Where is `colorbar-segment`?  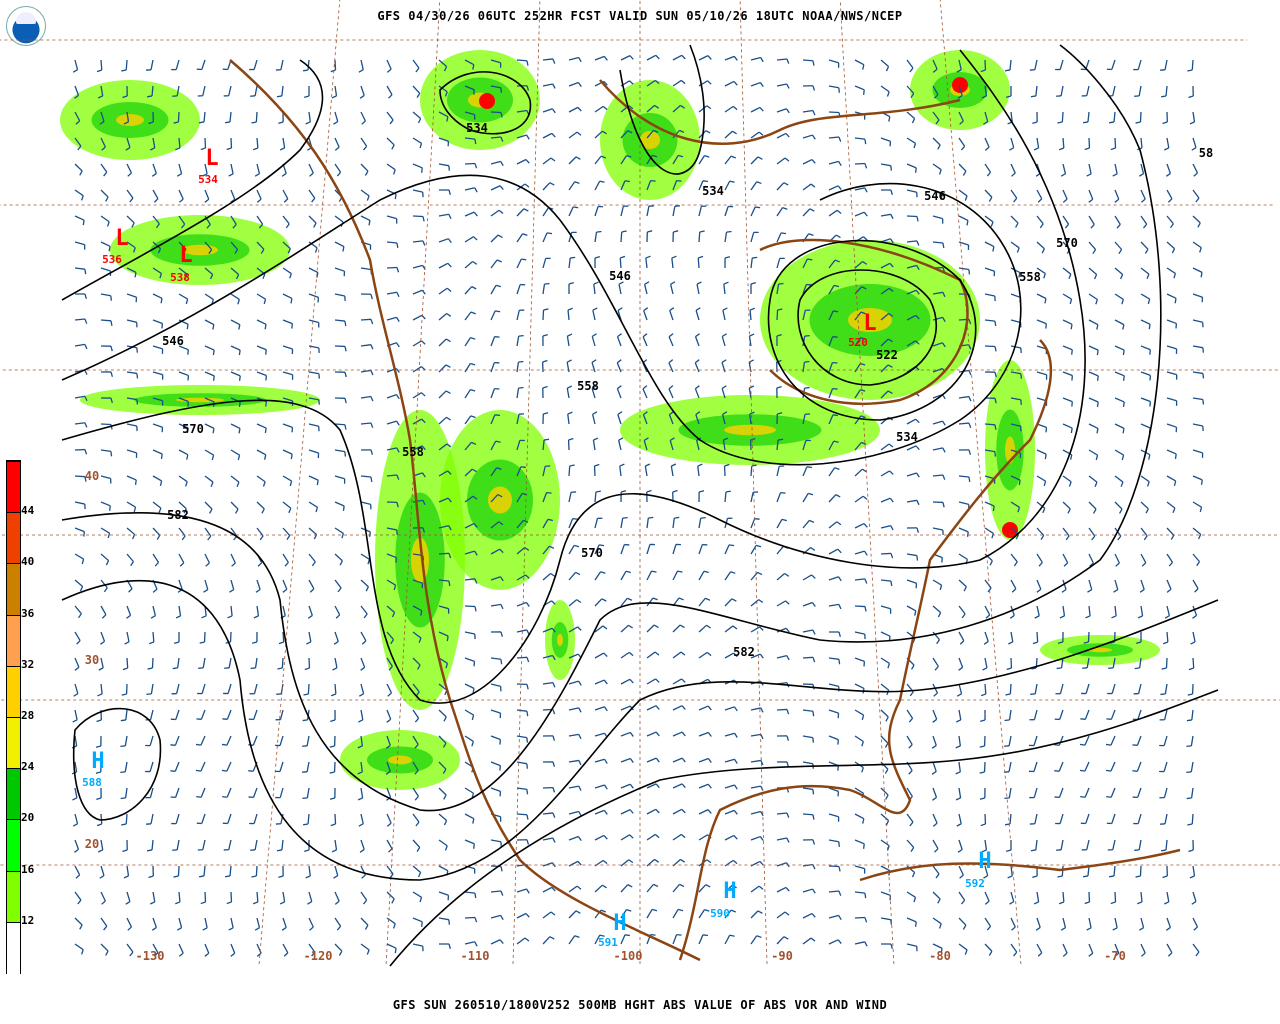
colorbar-segment is located at coordinates (13, 743).